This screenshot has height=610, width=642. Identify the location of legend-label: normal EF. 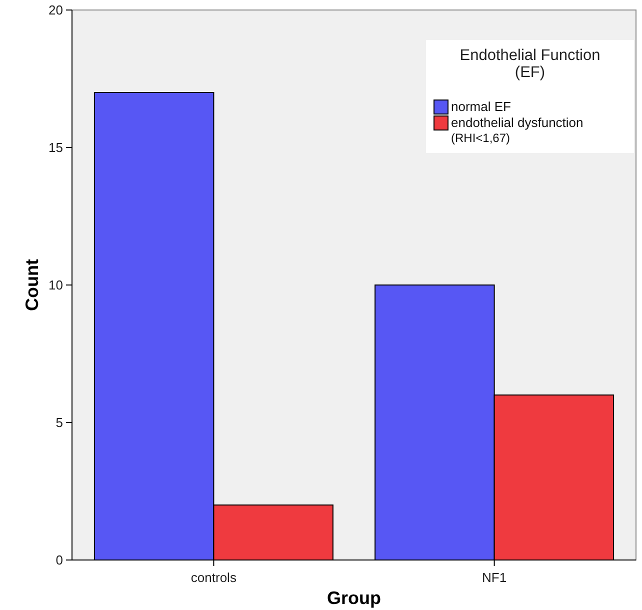
(481, 106).